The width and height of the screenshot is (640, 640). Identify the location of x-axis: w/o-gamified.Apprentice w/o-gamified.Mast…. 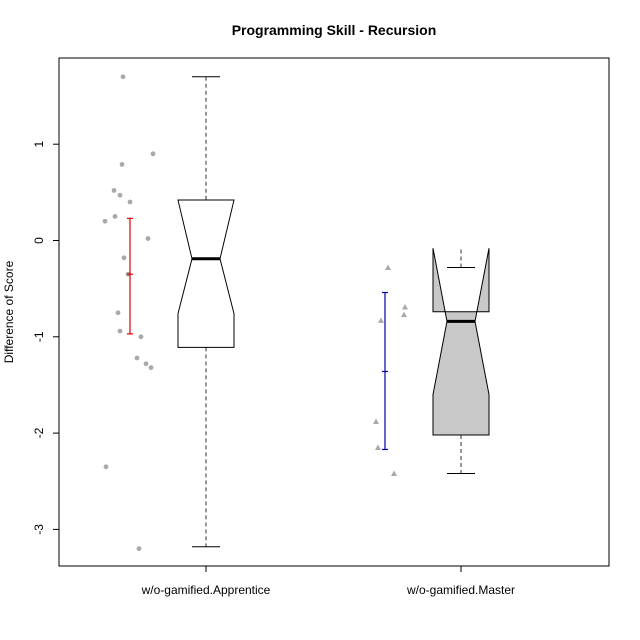
(328, 581).